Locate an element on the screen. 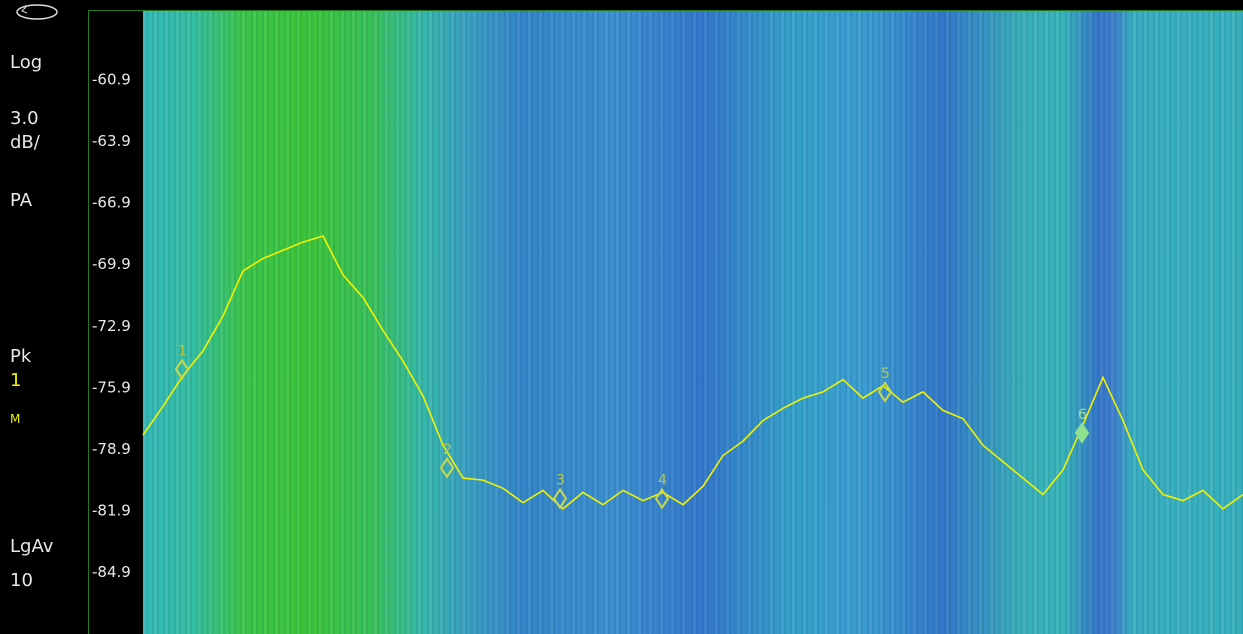 This screenshot has width=1243, height=634. scale-type: Log is located at coordinates (26, 62).